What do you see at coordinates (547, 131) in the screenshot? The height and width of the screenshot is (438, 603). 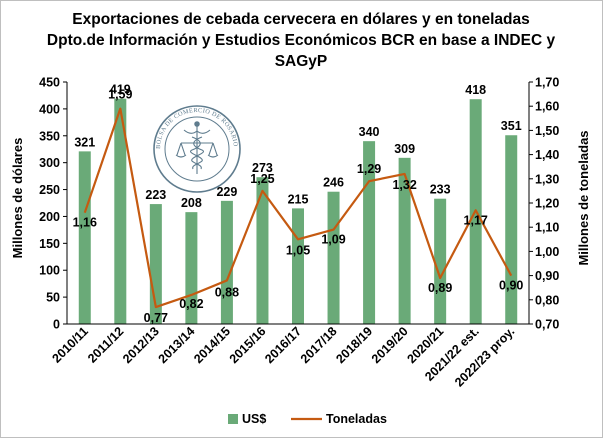 I see `y-right-tick-label: 1,50` at bounding box center [547, 131].